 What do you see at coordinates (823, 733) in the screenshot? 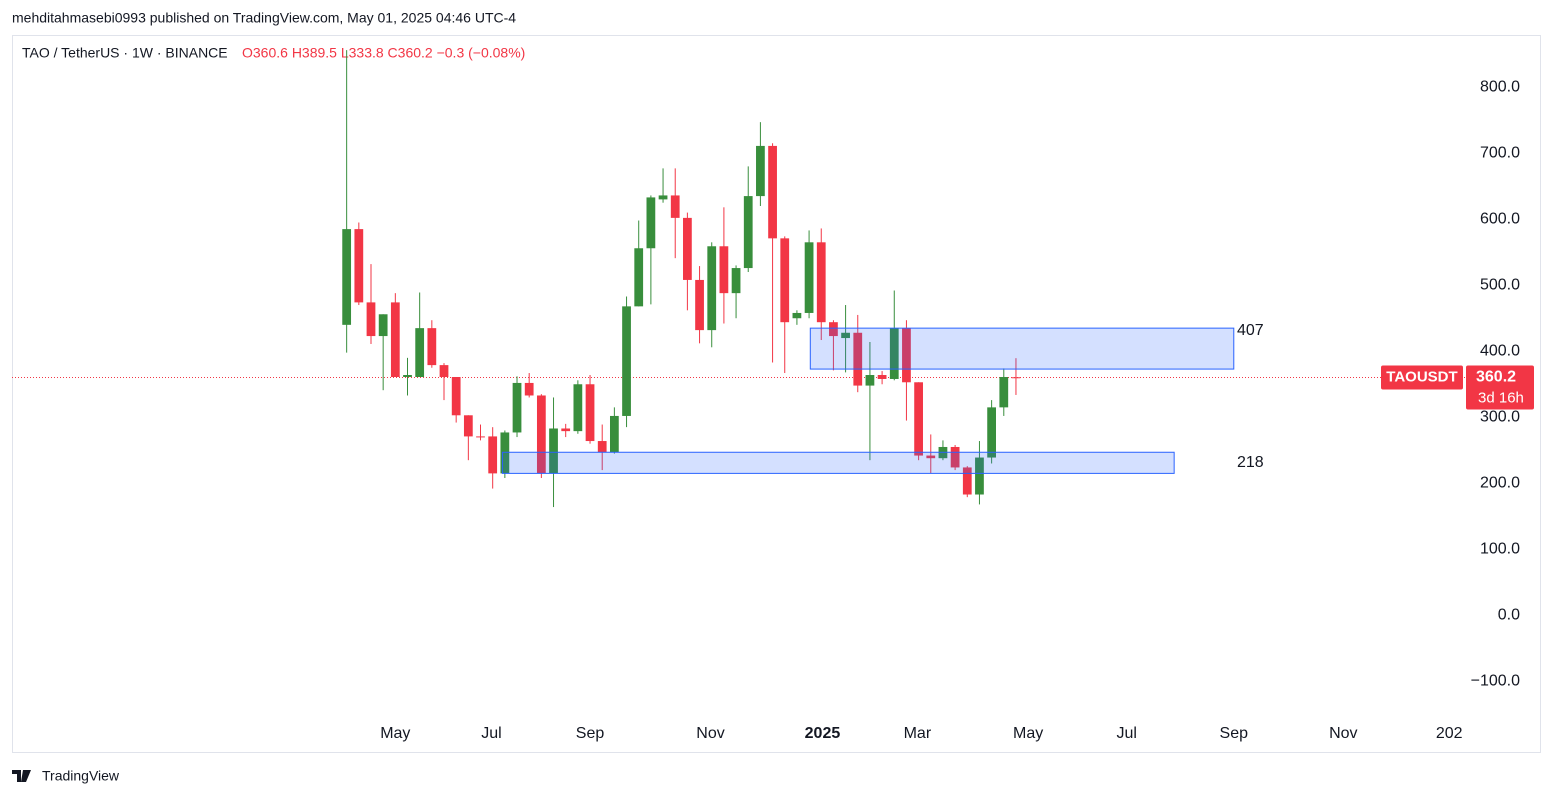
I see `x-tick-label: 2025` at bounding box center [823, 733].